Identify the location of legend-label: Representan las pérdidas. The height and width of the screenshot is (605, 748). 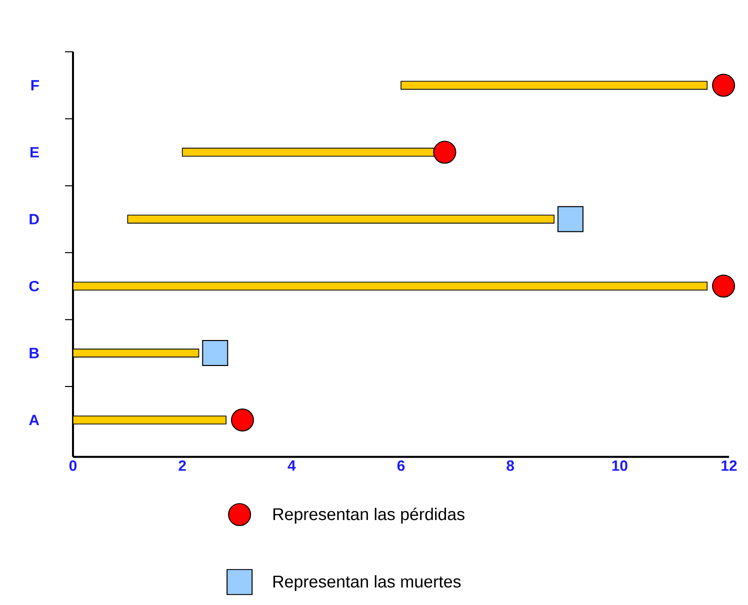
(368, 516).